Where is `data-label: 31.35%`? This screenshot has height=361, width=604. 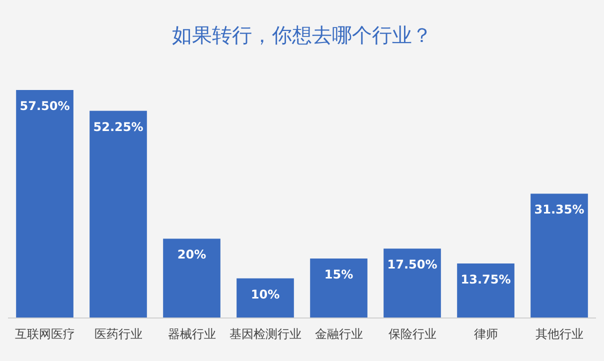 data-label: 31.35% is located at coordinates (559, 209).